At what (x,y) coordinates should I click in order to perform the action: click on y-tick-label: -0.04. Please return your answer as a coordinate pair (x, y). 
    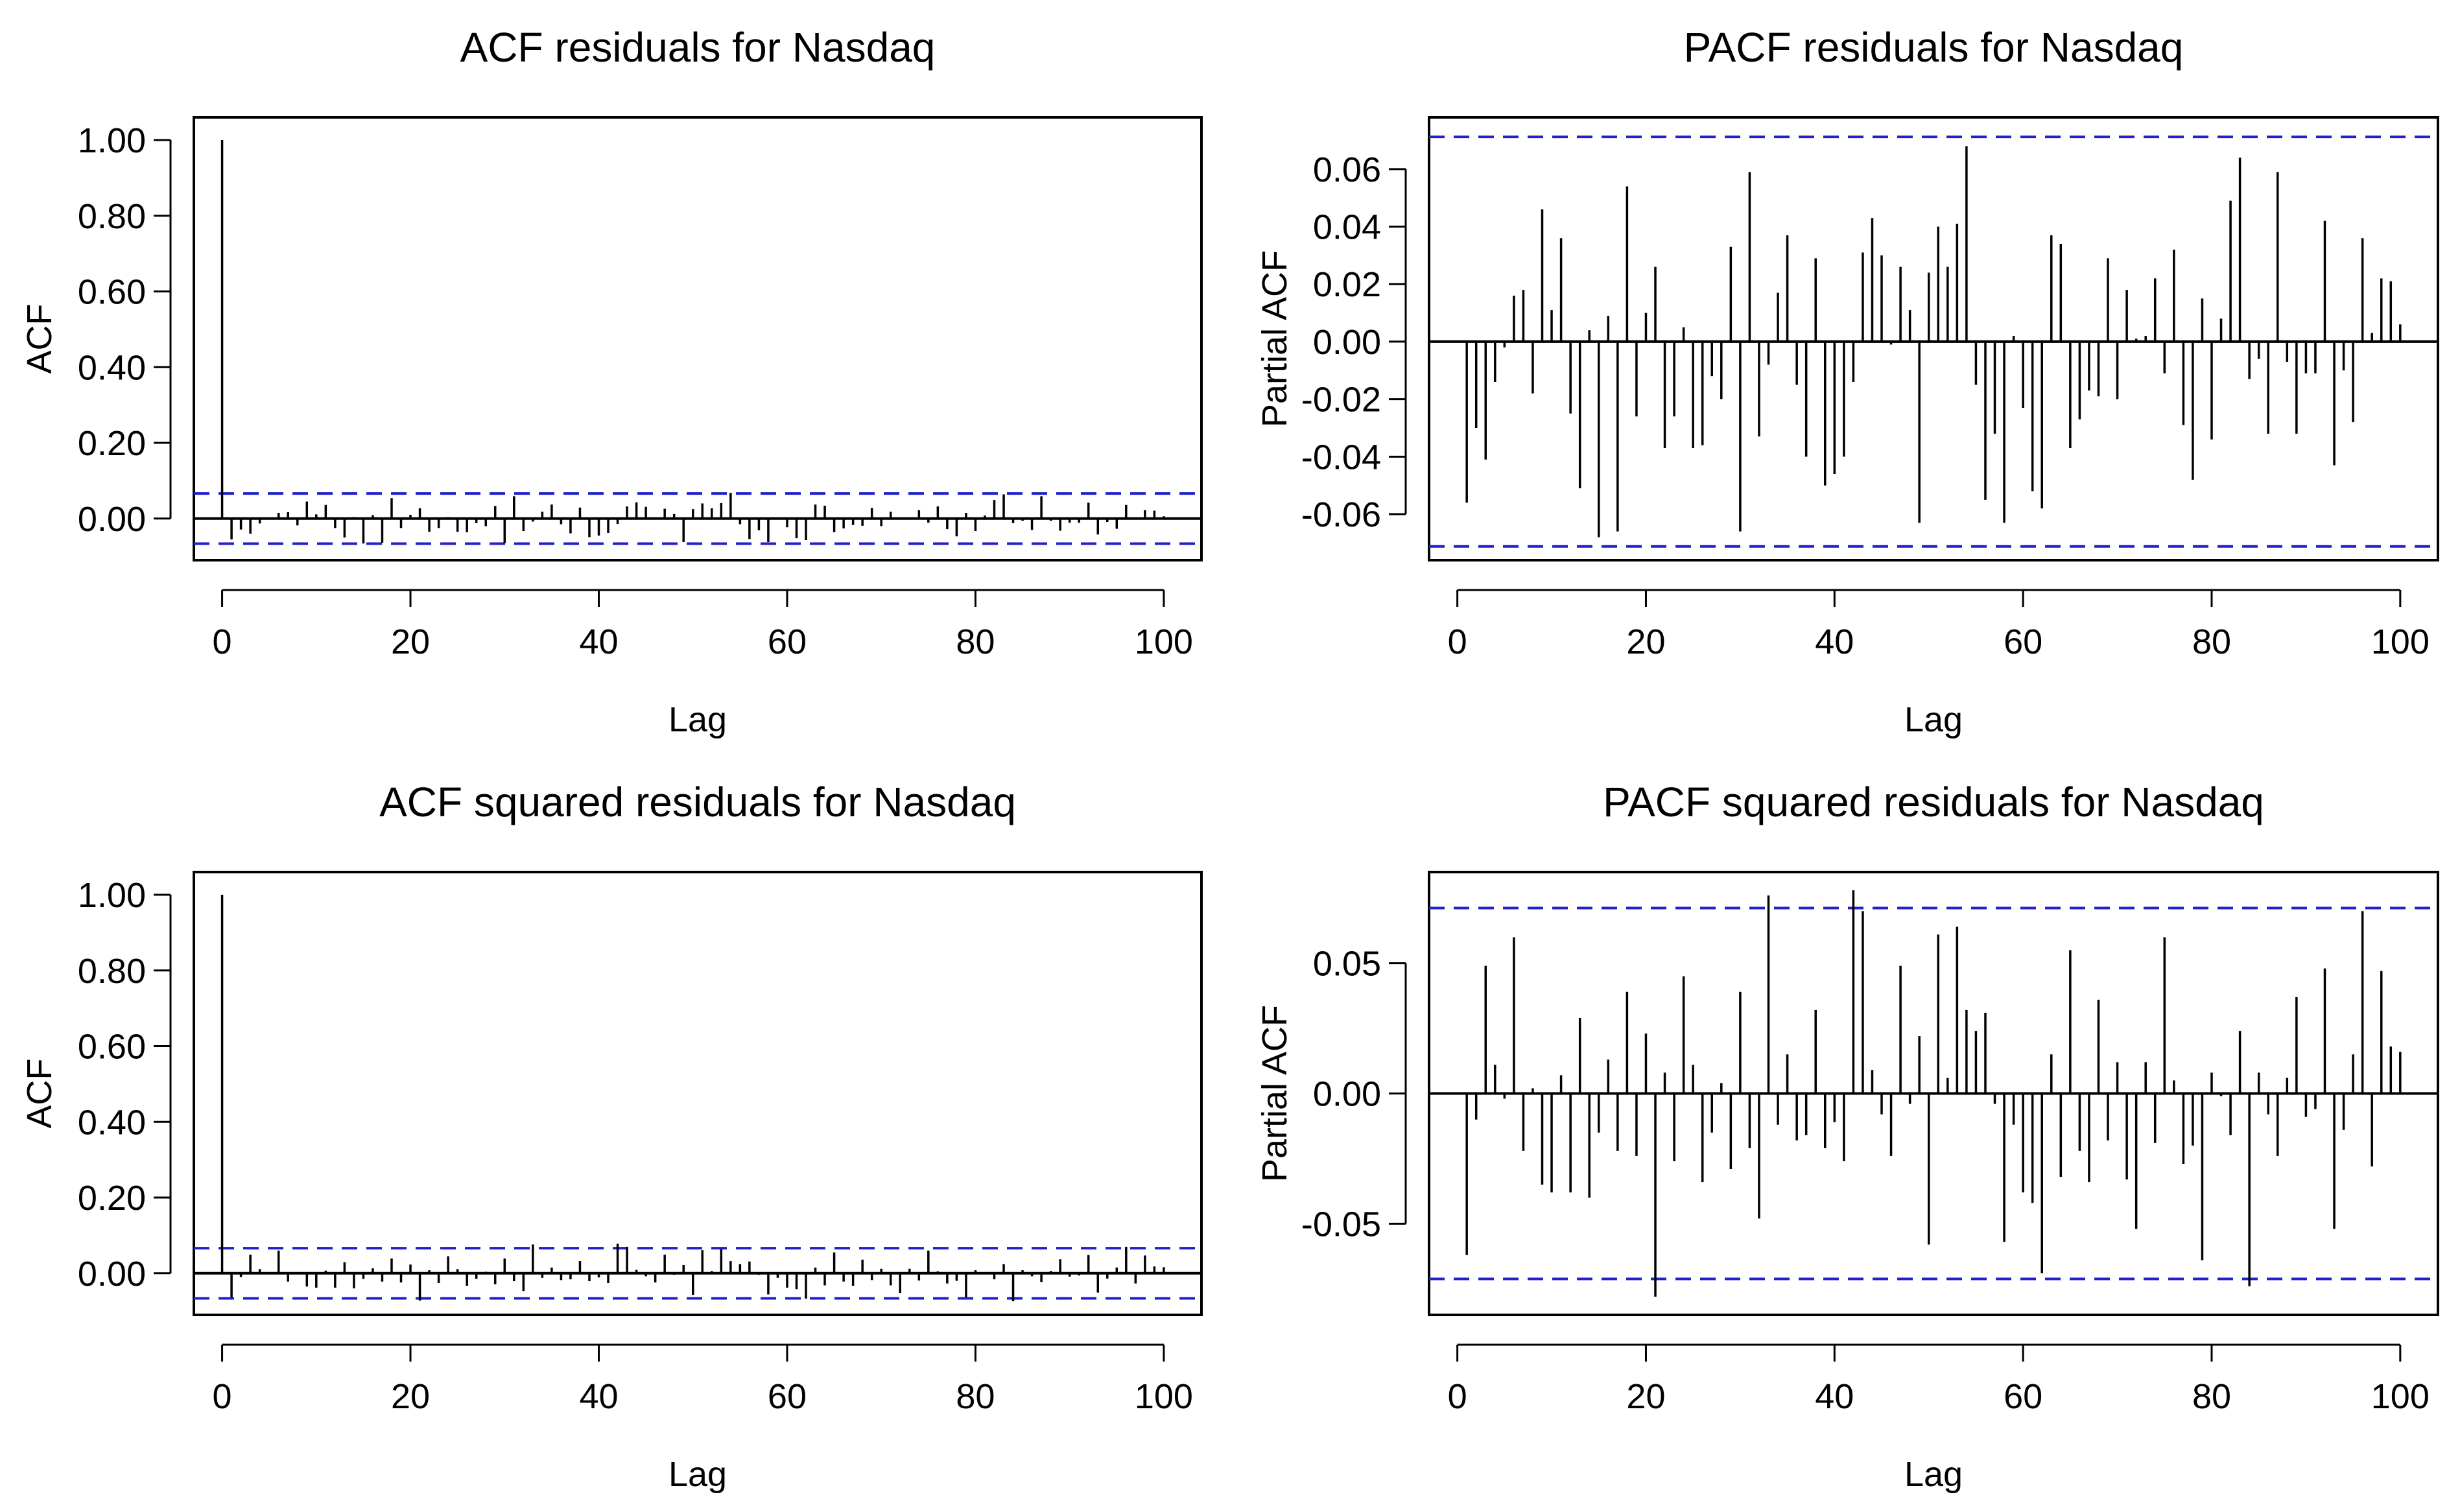
    Looking at the image, I should click on (1341, 457).